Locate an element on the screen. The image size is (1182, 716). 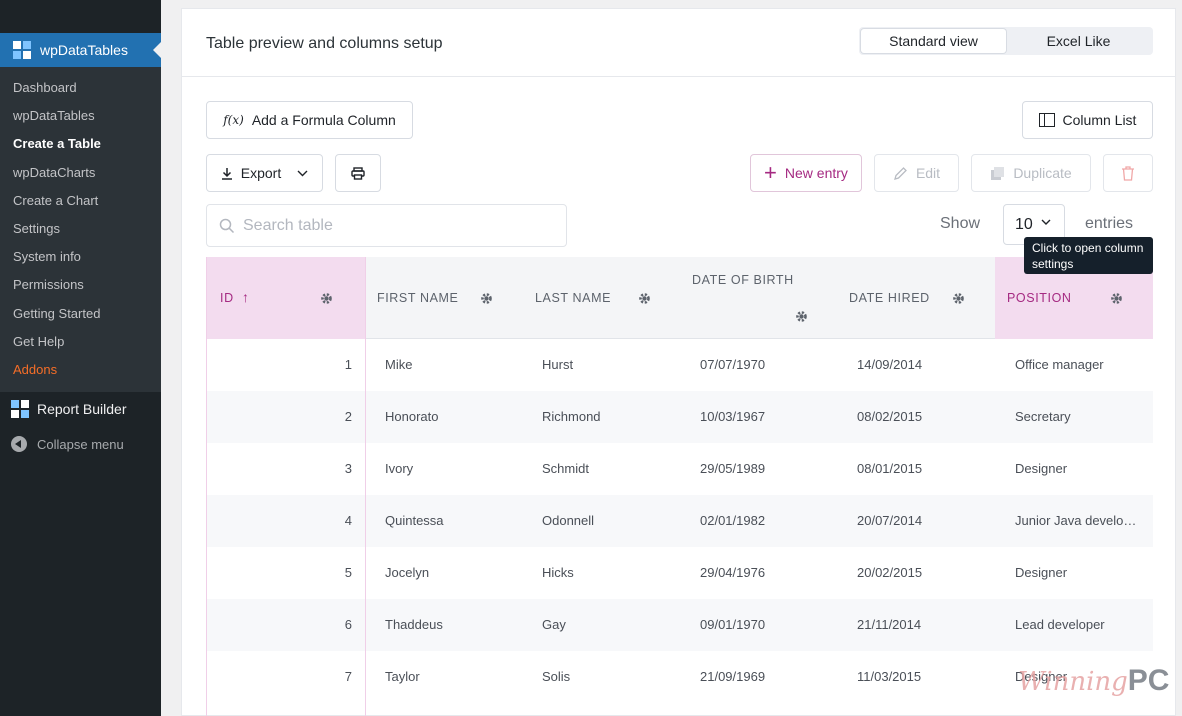
cell-last-name: Hurst is located at coordinates (558, 364).